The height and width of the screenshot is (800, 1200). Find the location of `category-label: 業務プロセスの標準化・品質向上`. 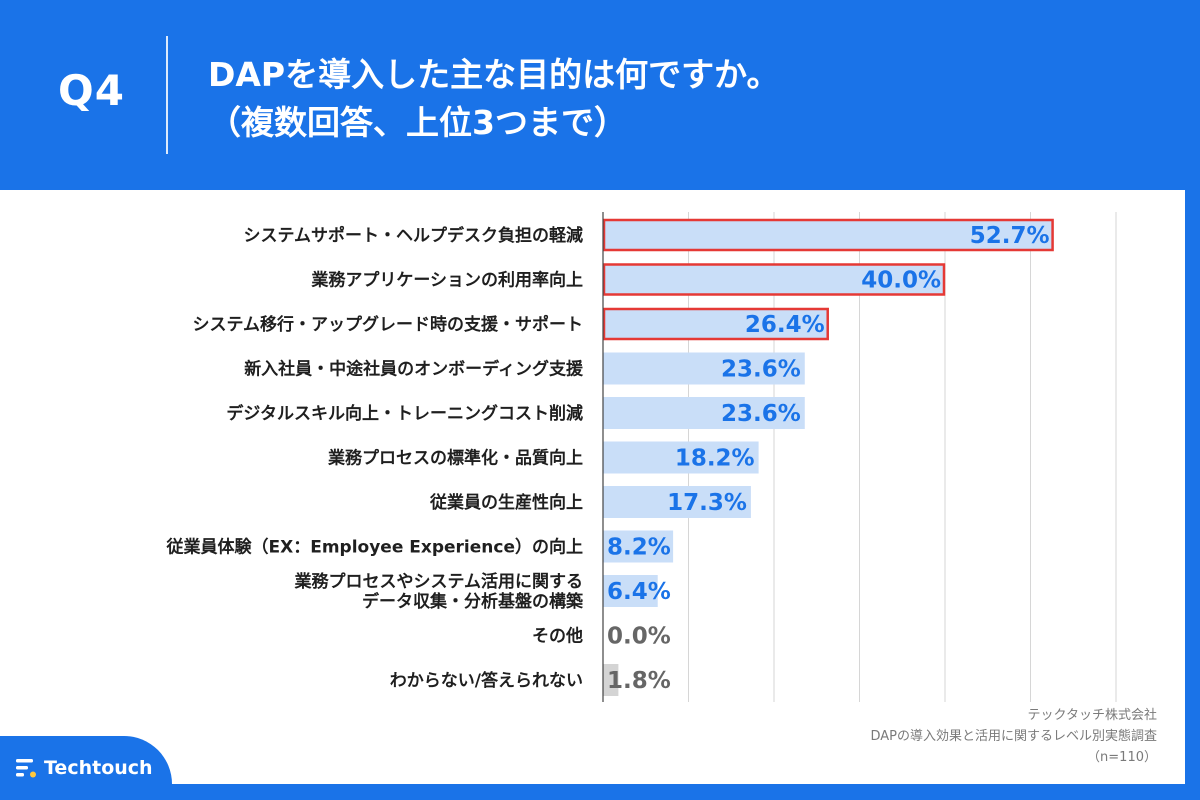

category-label: 業務プロセスの標準化・品質向上 is located at coordinates (455, 458).